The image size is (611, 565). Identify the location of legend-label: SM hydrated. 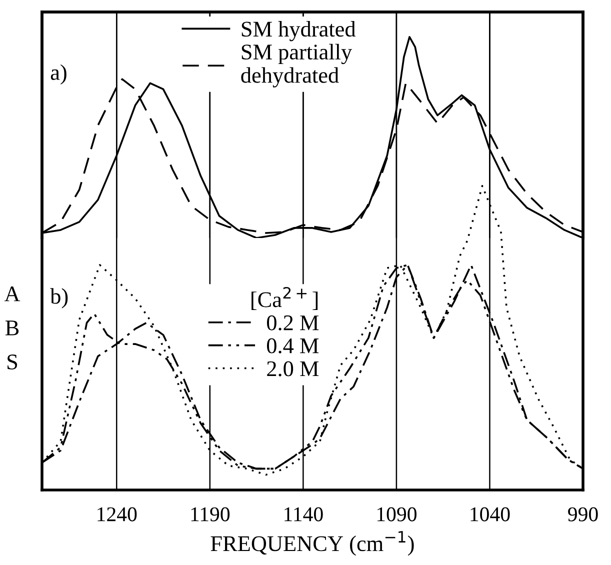
(299, 31).